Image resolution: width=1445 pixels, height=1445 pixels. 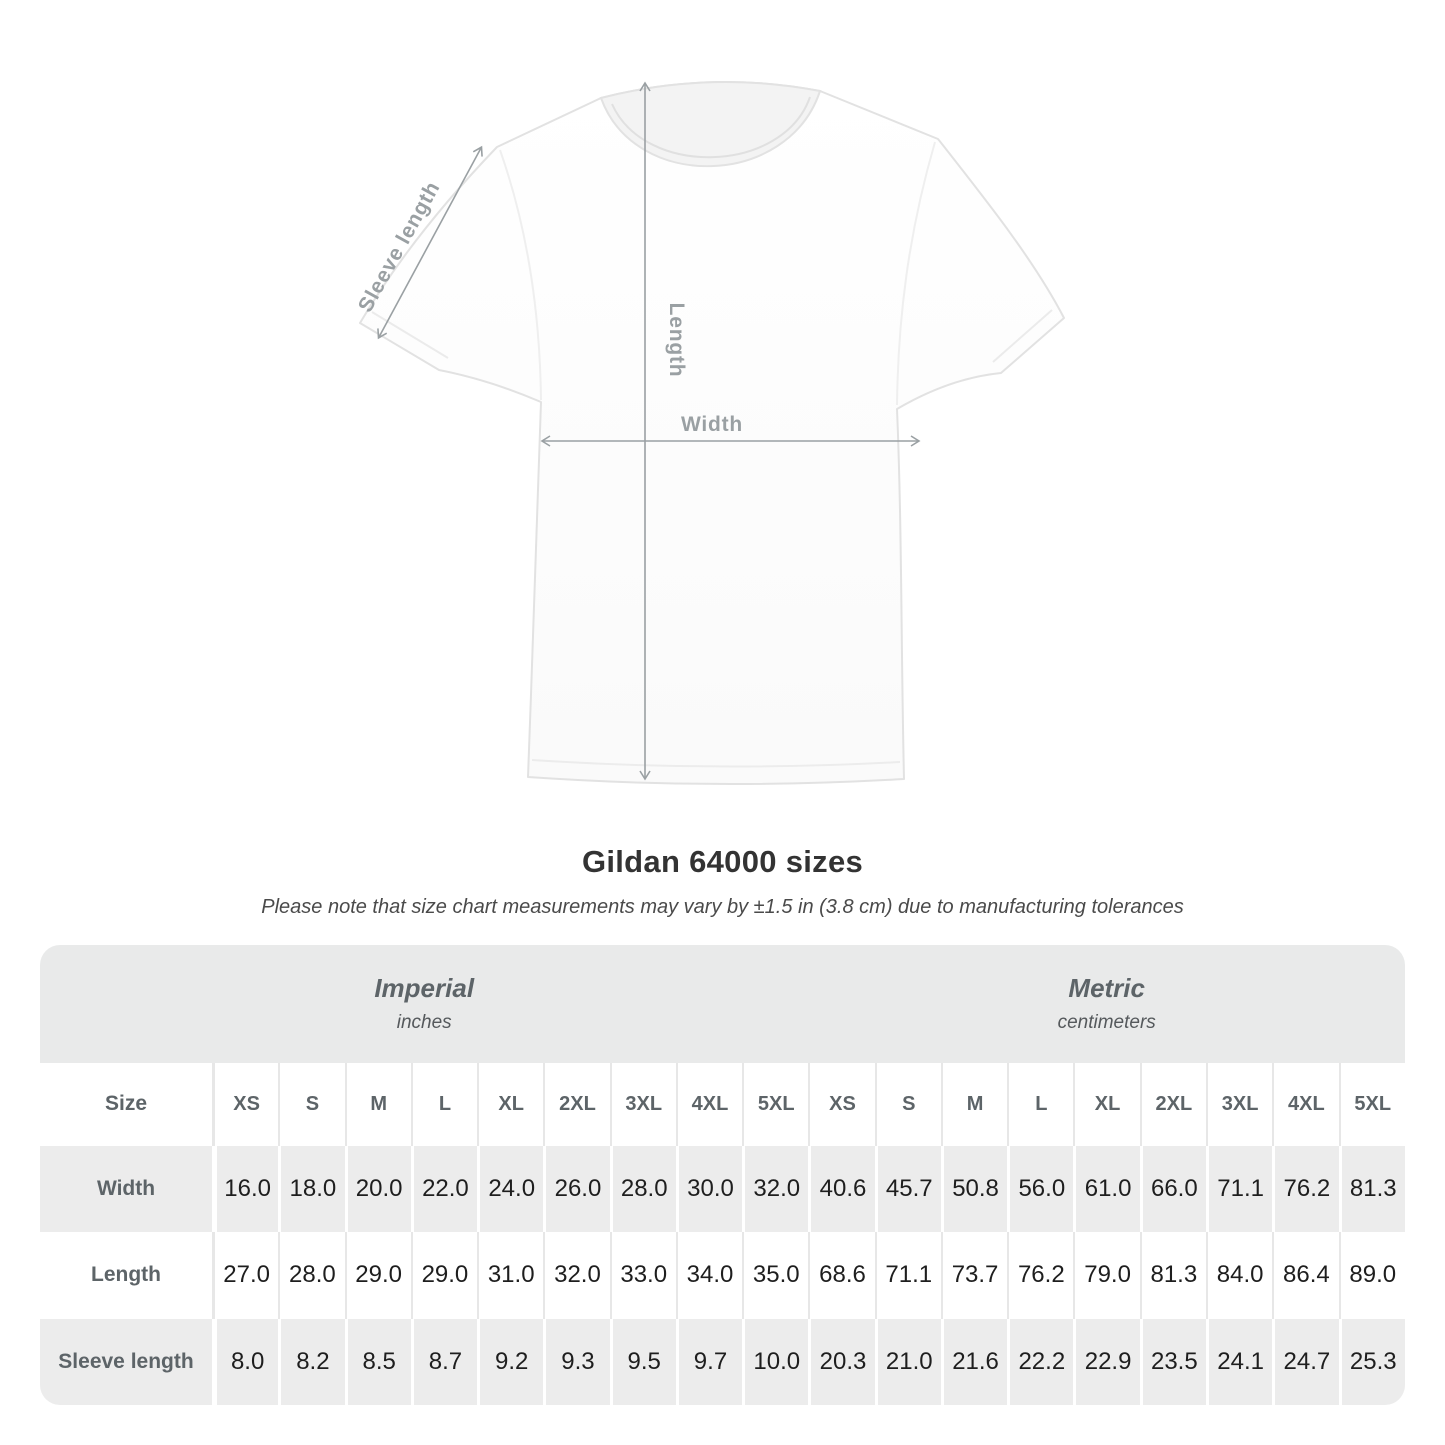 What do you see at coordinates (510, 1275) in the screenshot?
I see `value-cell: 31.0` at bounding box center [510, 1275].